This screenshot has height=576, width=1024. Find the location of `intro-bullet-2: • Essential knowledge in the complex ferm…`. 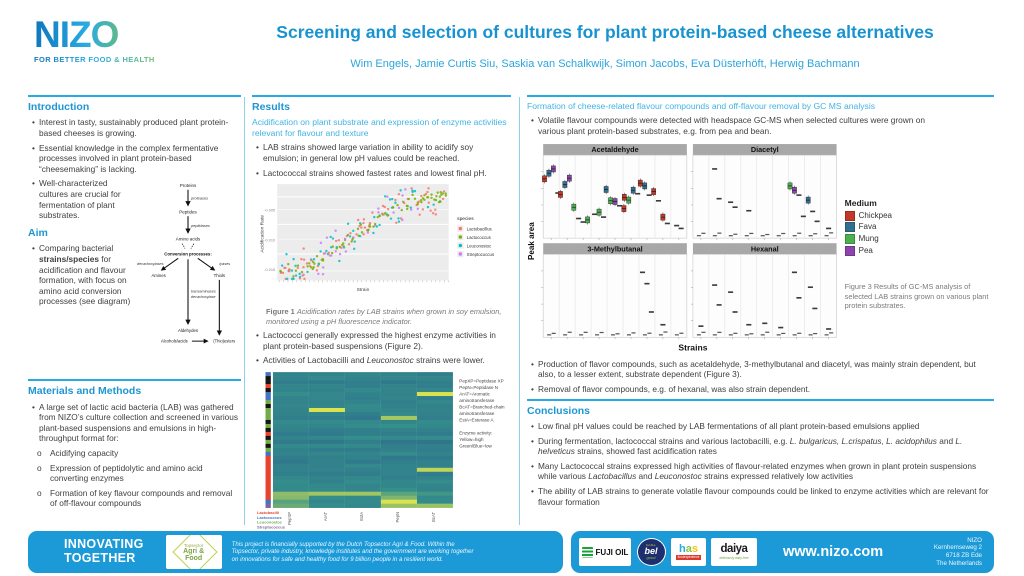

intro-bullet-2: • Essential knowledge in the complex ferm… is located at coordinates (125, 158).